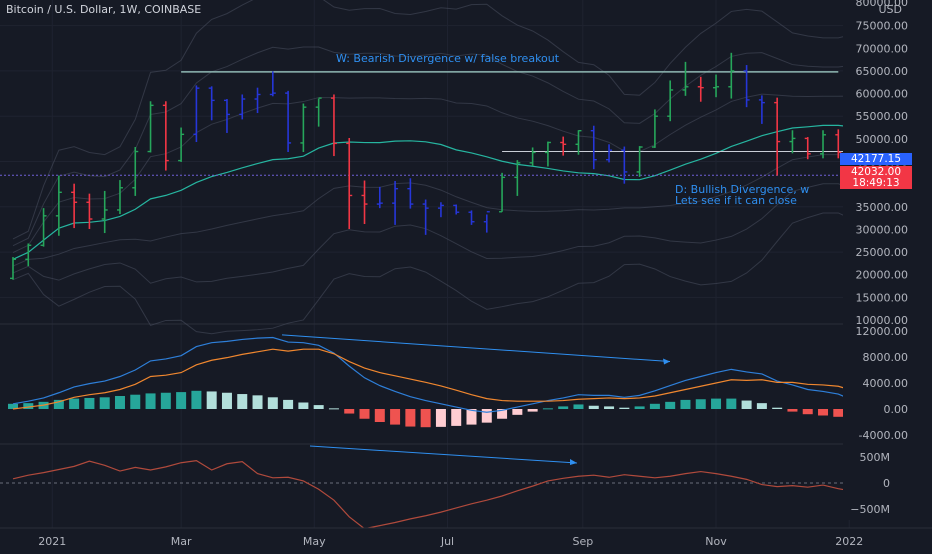 This screenshot has height=554, width=932. What do you see at coordinates (448, 58) in the screenshot?
I see `bearish-divergence-note: W: Bearish Divergence w/ false breakout` at bounding box center [448, 58].